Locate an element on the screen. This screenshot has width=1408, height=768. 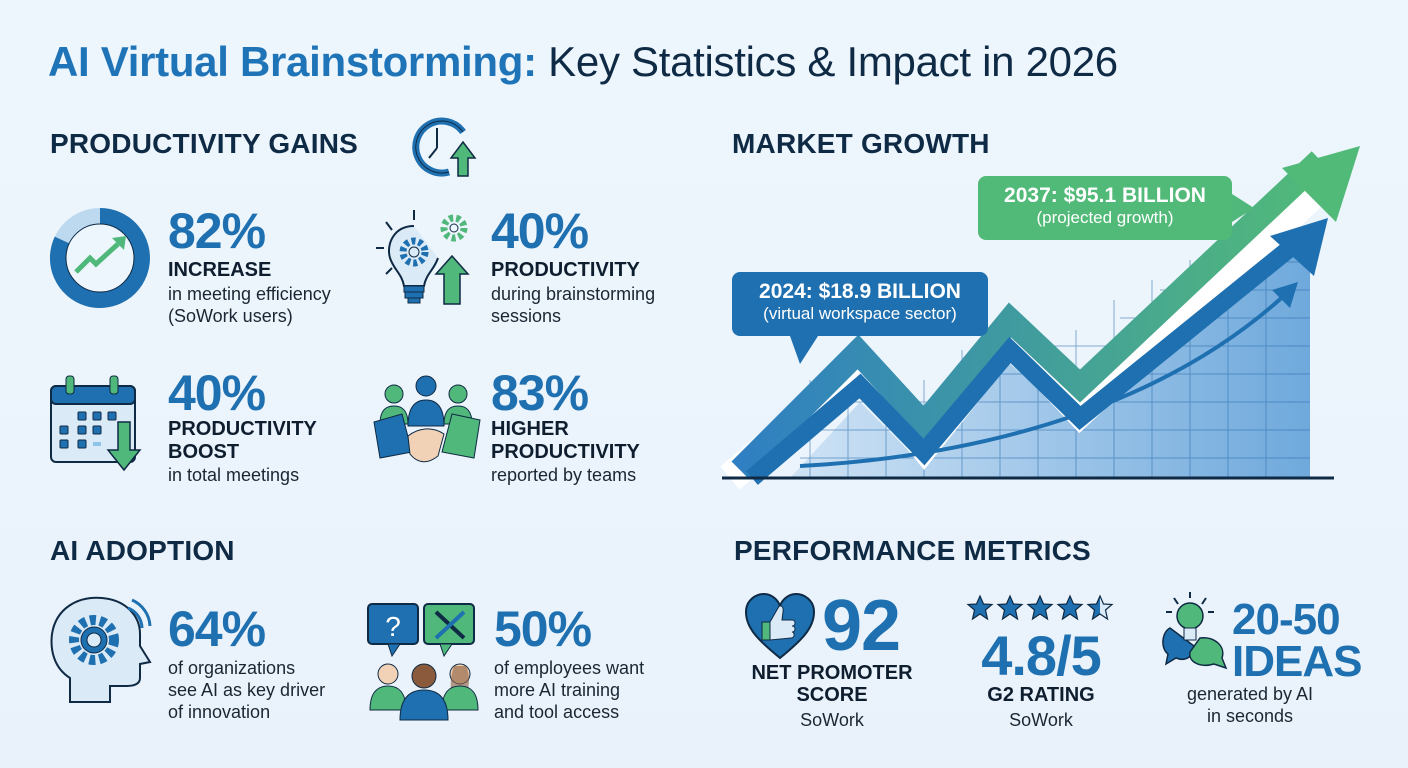
callout-2037-desc: (projected growth) is located at coordinates (1105, 217).